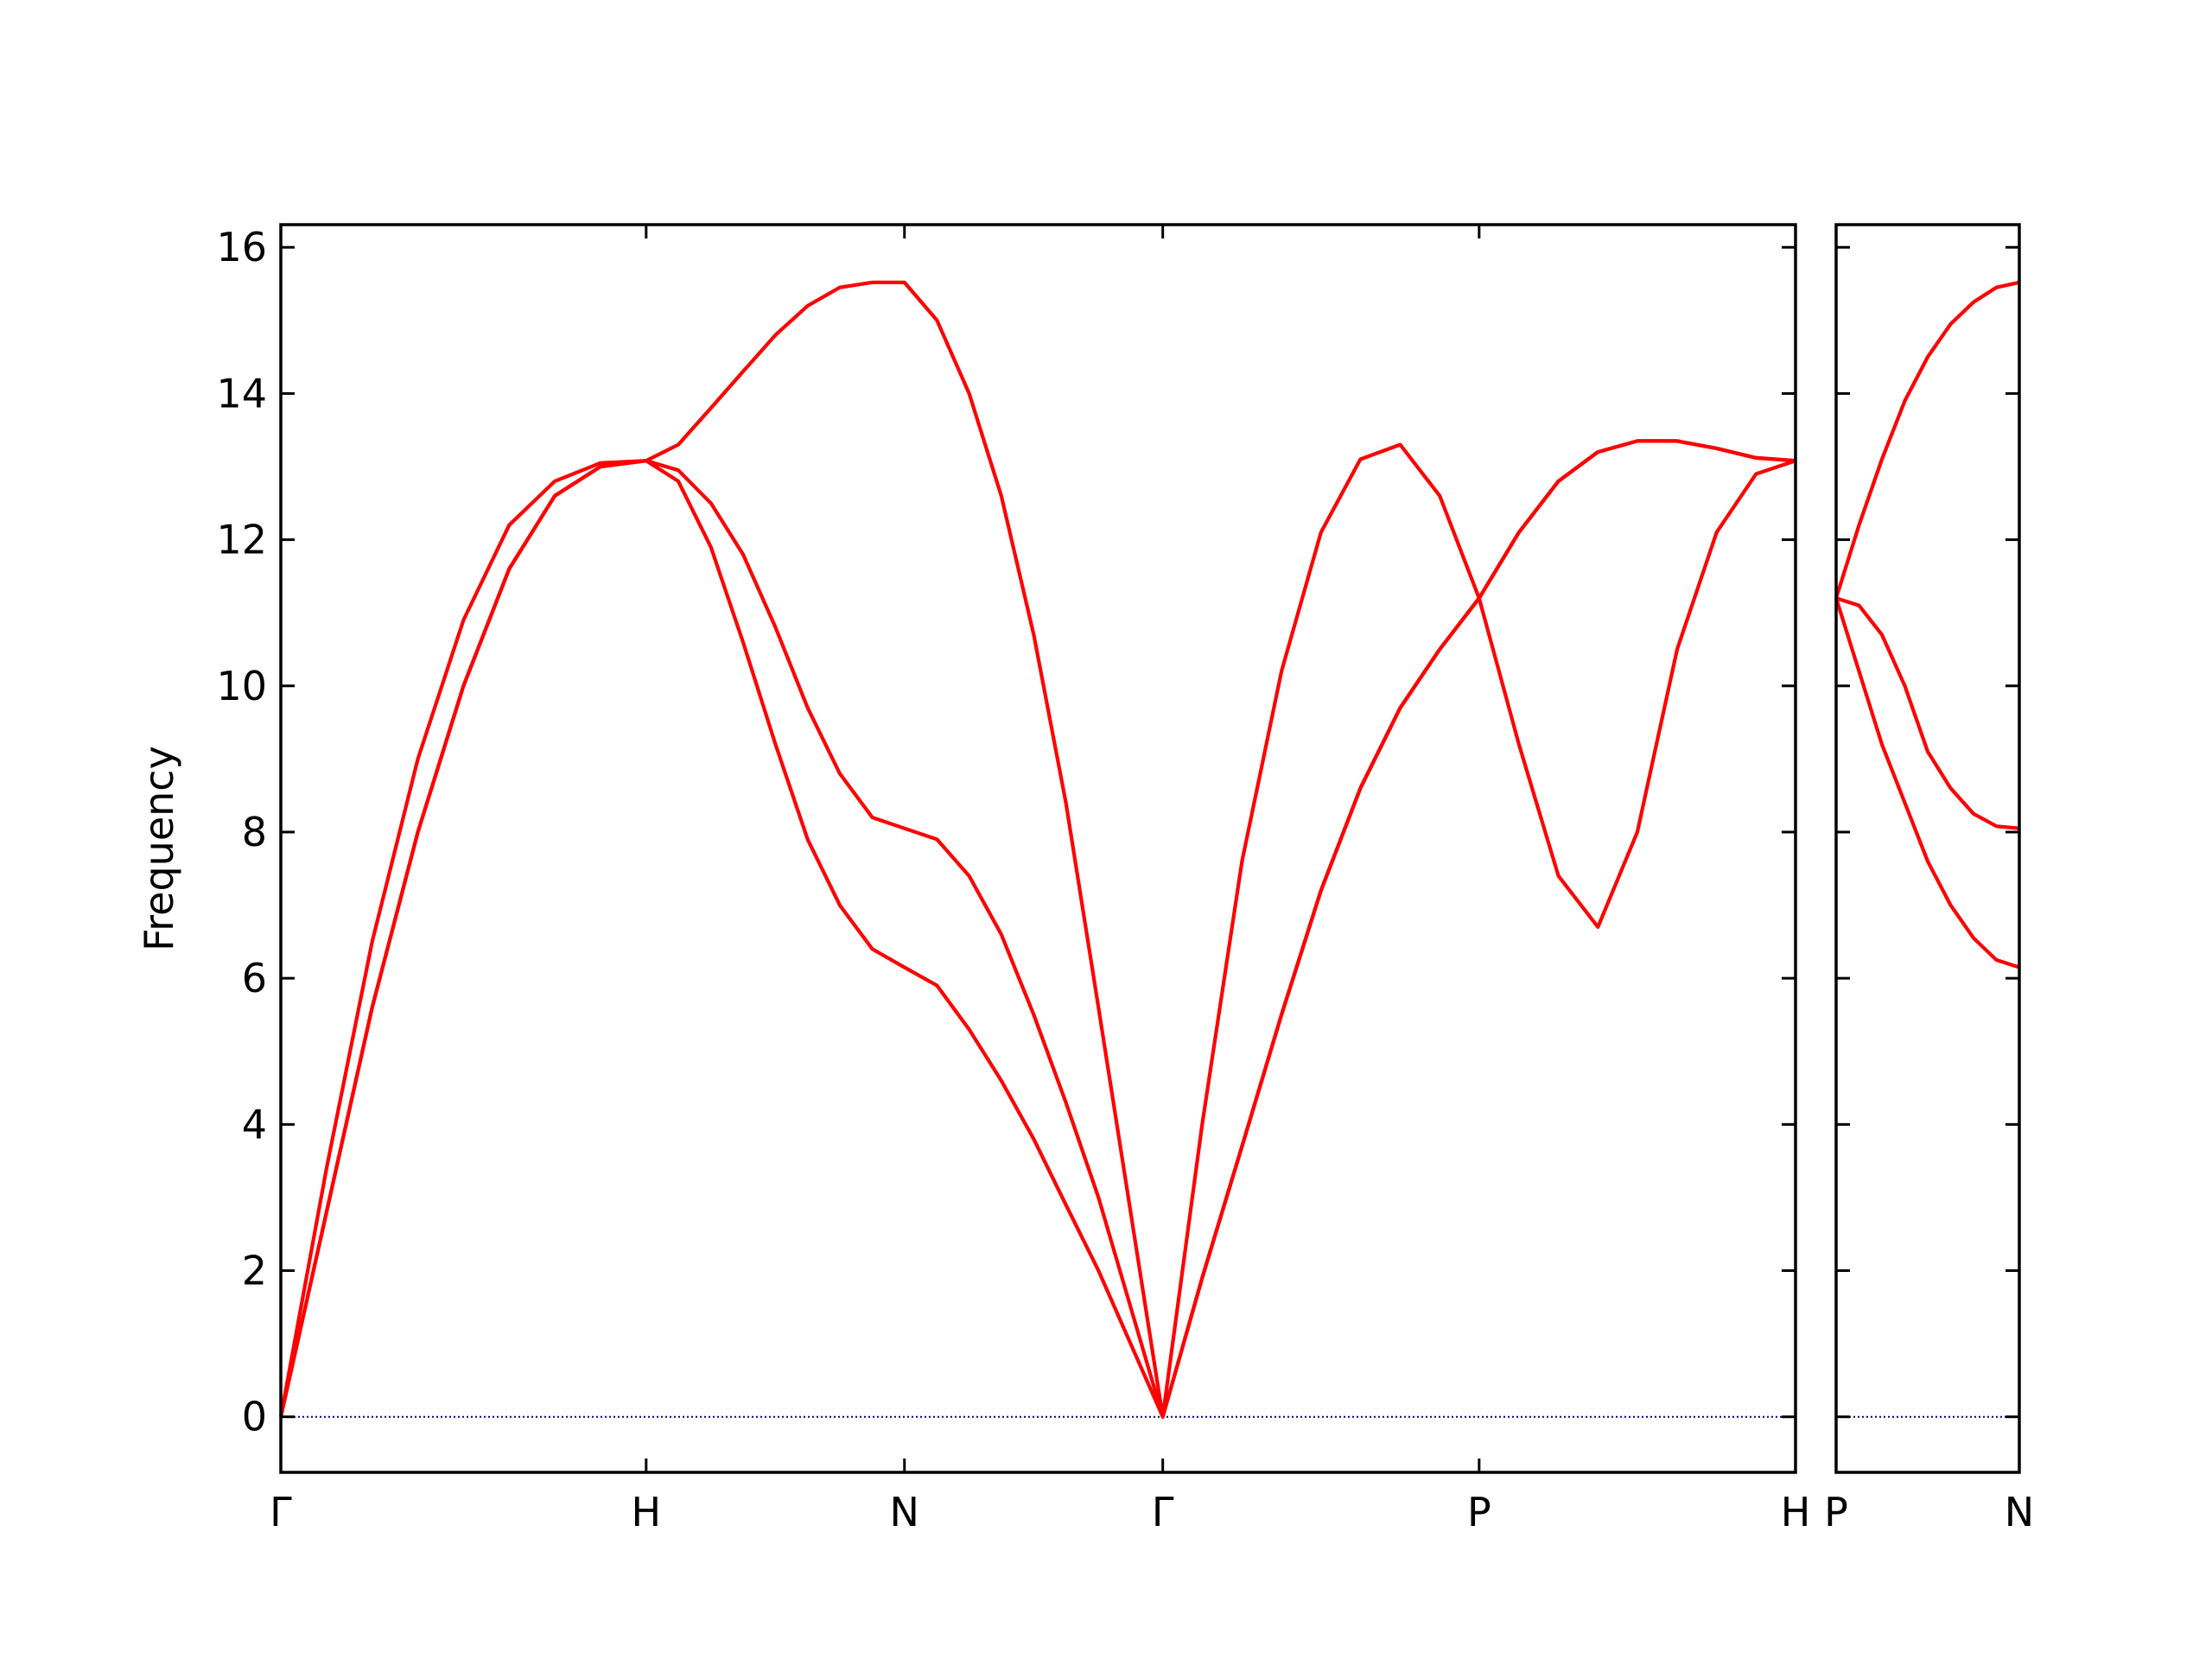 The width and height of the screenshot is (2212, 1659). Describe the element at coordinates (241, 686) in the screenshot. I see `y-tick-label: 10` at that location.